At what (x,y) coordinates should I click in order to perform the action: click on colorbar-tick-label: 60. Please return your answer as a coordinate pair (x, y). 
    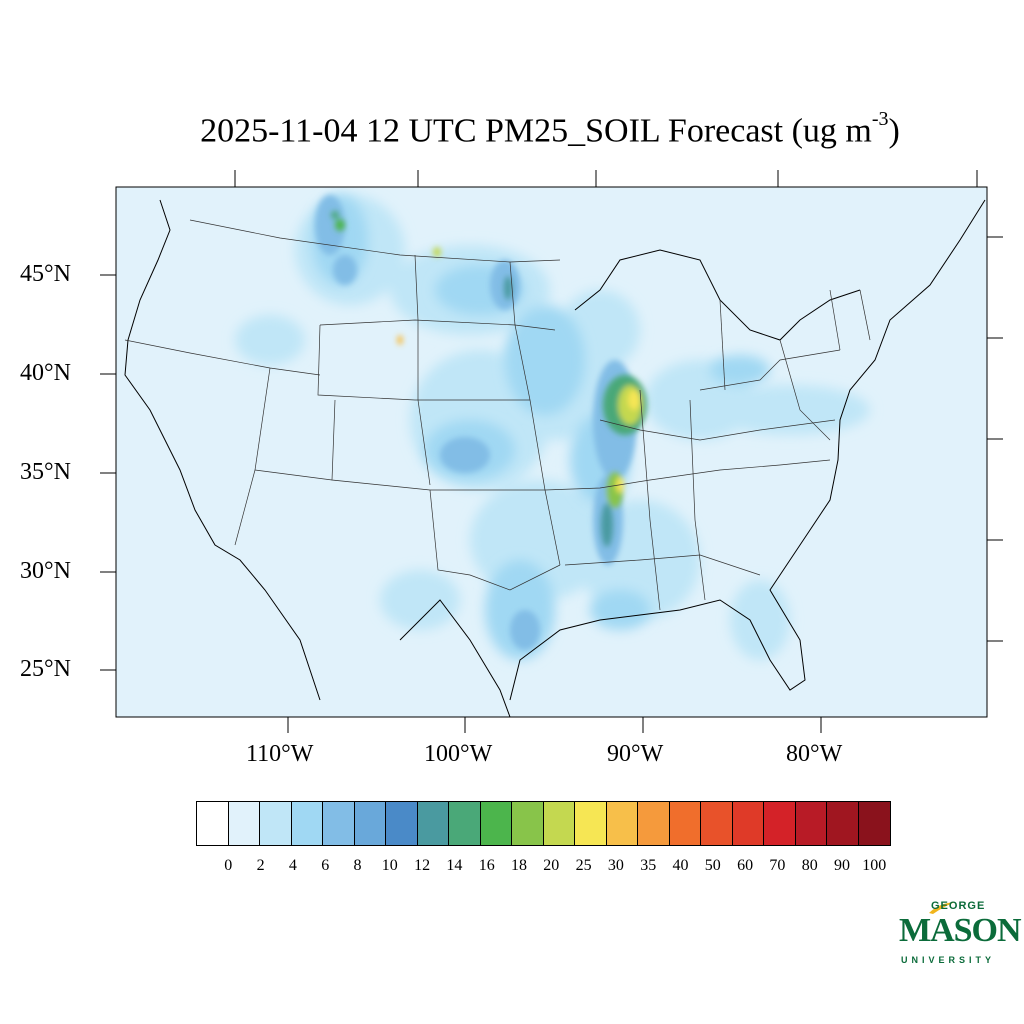
    Looking at the image, I should click on (745, 865).